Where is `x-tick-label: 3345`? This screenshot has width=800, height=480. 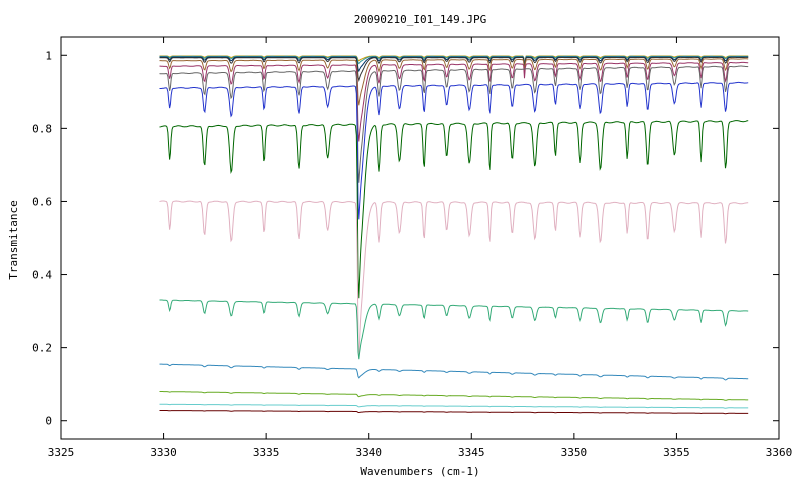 x-tick-label: 3345 is located at coordinates (471, 452).